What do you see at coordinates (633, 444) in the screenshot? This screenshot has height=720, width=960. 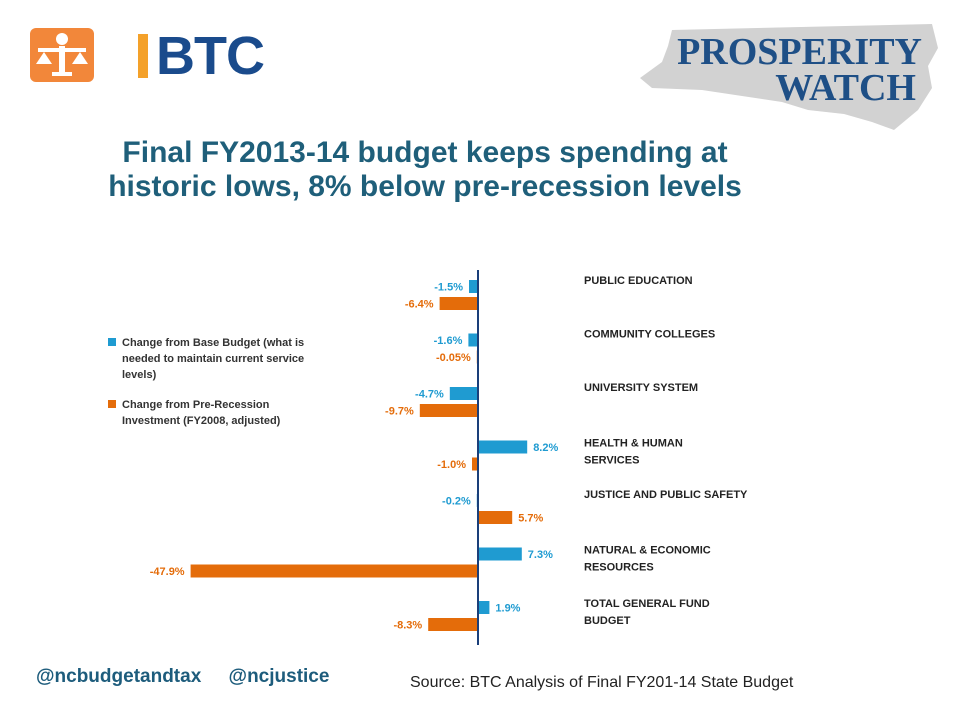 I see `category-label: HEALTH & HUMAN` at bounding box center [633, 444].